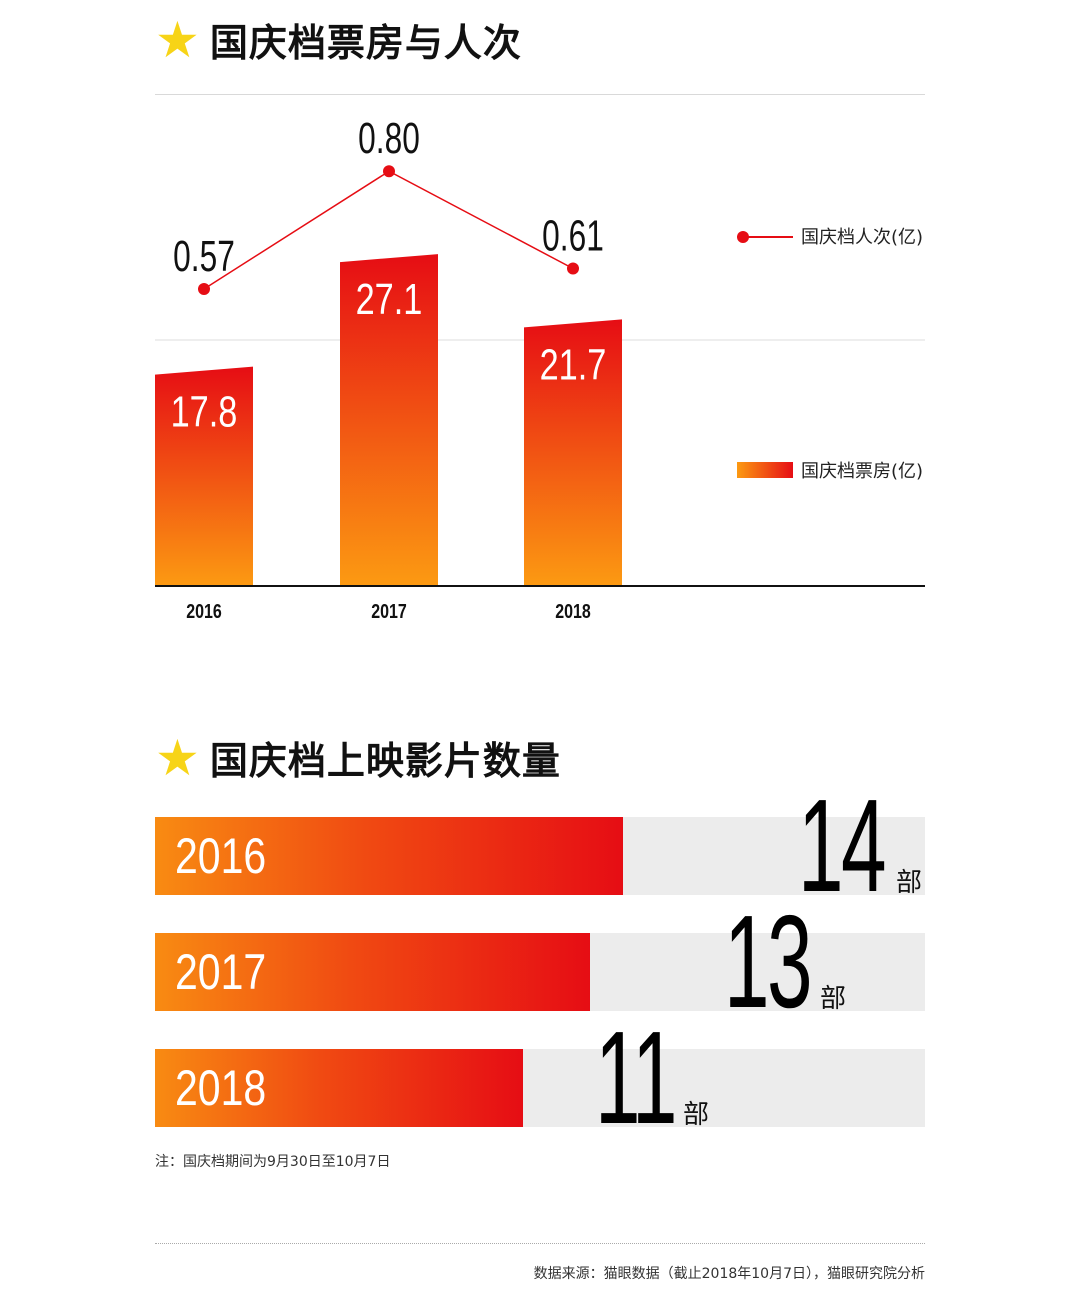 The width and height of the screenshot is (1080, 1290). What do you see at coordinates (540, 1088) in the screenshot?
I see `film-count-row: 2018` at bounding box center [540, 1088].